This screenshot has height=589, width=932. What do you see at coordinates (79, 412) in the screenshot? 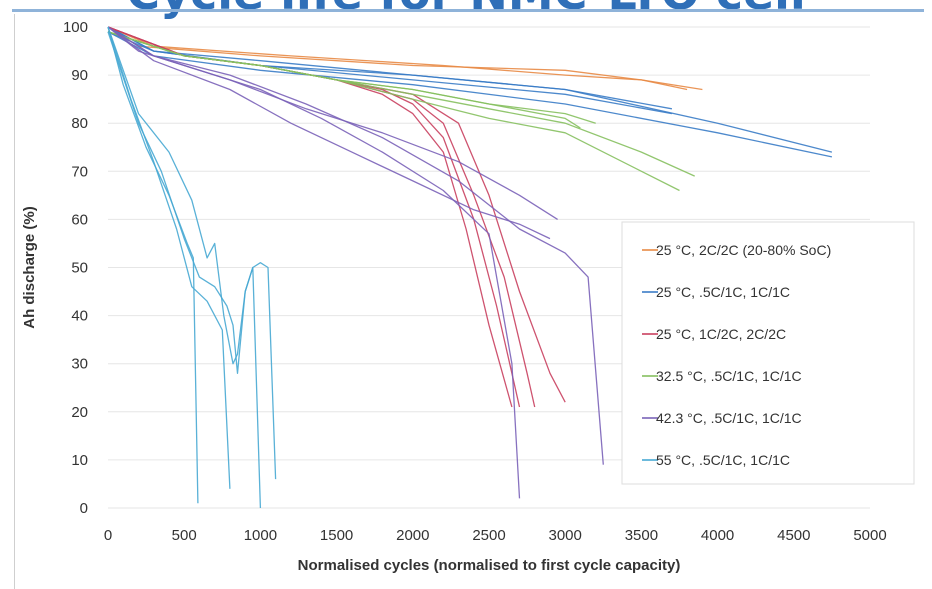
I see `y-tick-label: 20` at bounding box center [79, 412].